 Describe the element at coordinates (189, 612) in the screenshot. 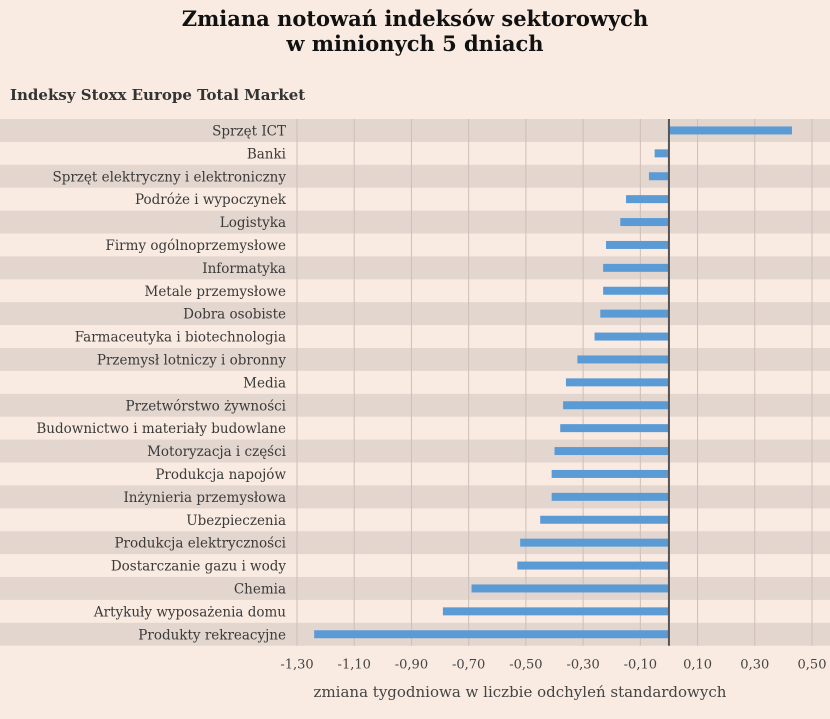

I see `category-label: Artykuły wyposażenia domu` at that location.